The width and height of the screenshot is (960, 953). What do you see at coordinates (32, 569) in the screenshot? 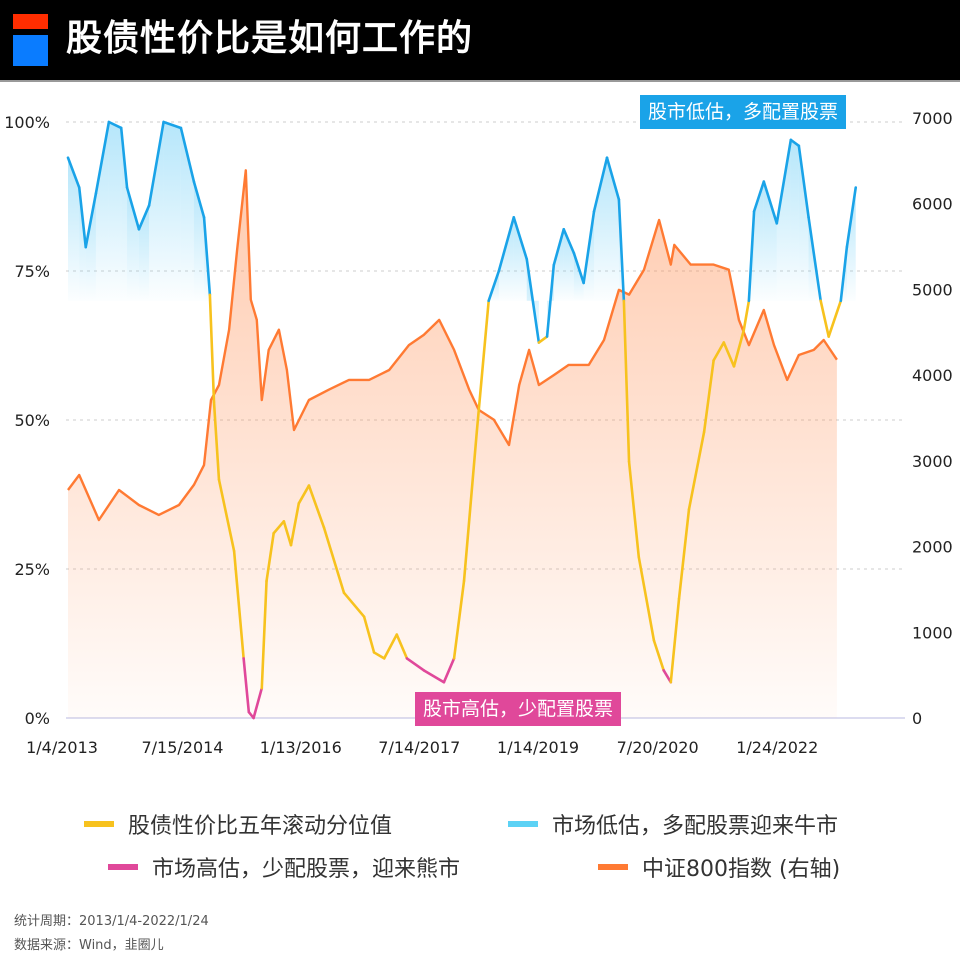
I see `y-left-tick-label: 25%` at bounding box center [32, 569].